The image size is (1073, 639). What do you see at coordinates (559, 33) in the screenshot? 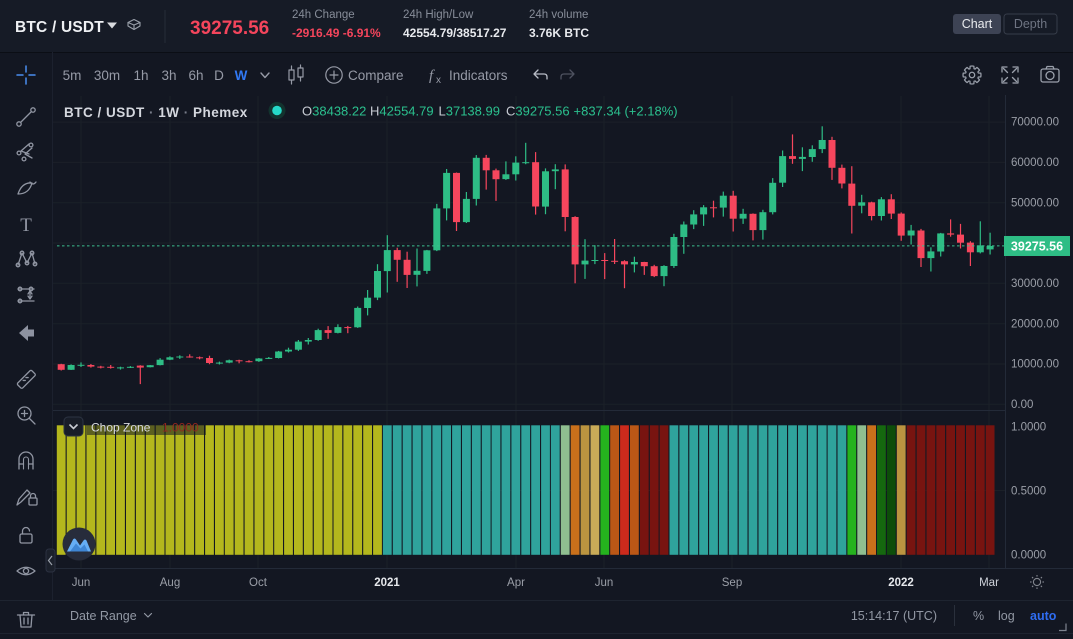
I see `svg-text: 3.76K BTC` at bounding box center [559, 33].